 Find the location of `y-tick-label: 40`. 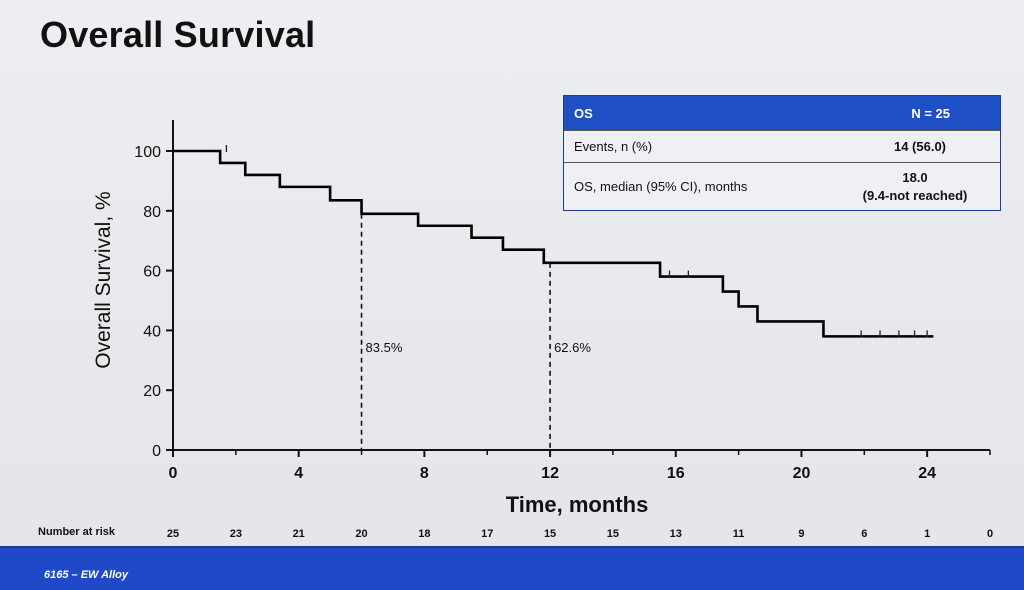

y-tick-label: 40 is located at coordinates (152, 331).